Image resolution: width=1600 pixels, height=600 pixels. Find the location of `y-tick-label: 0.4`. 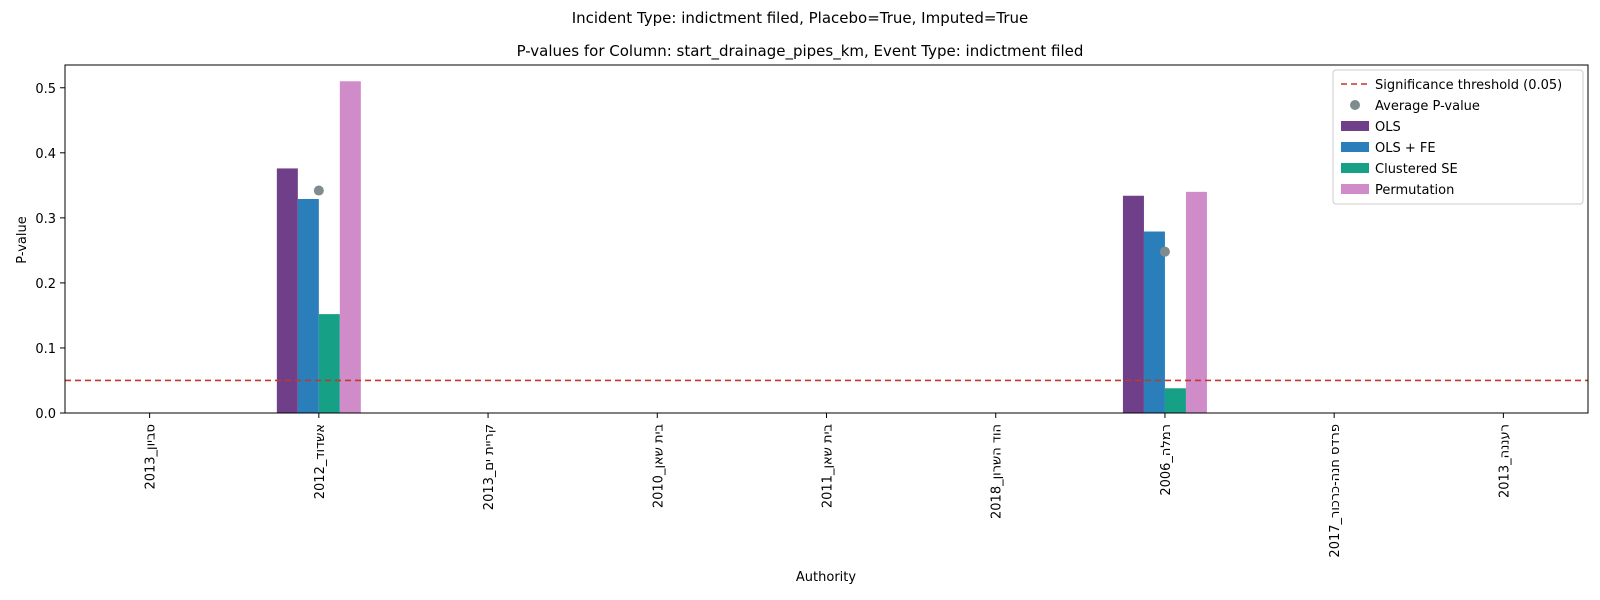

y-tick-label: 0.4 is located at coordinates (45, 154).